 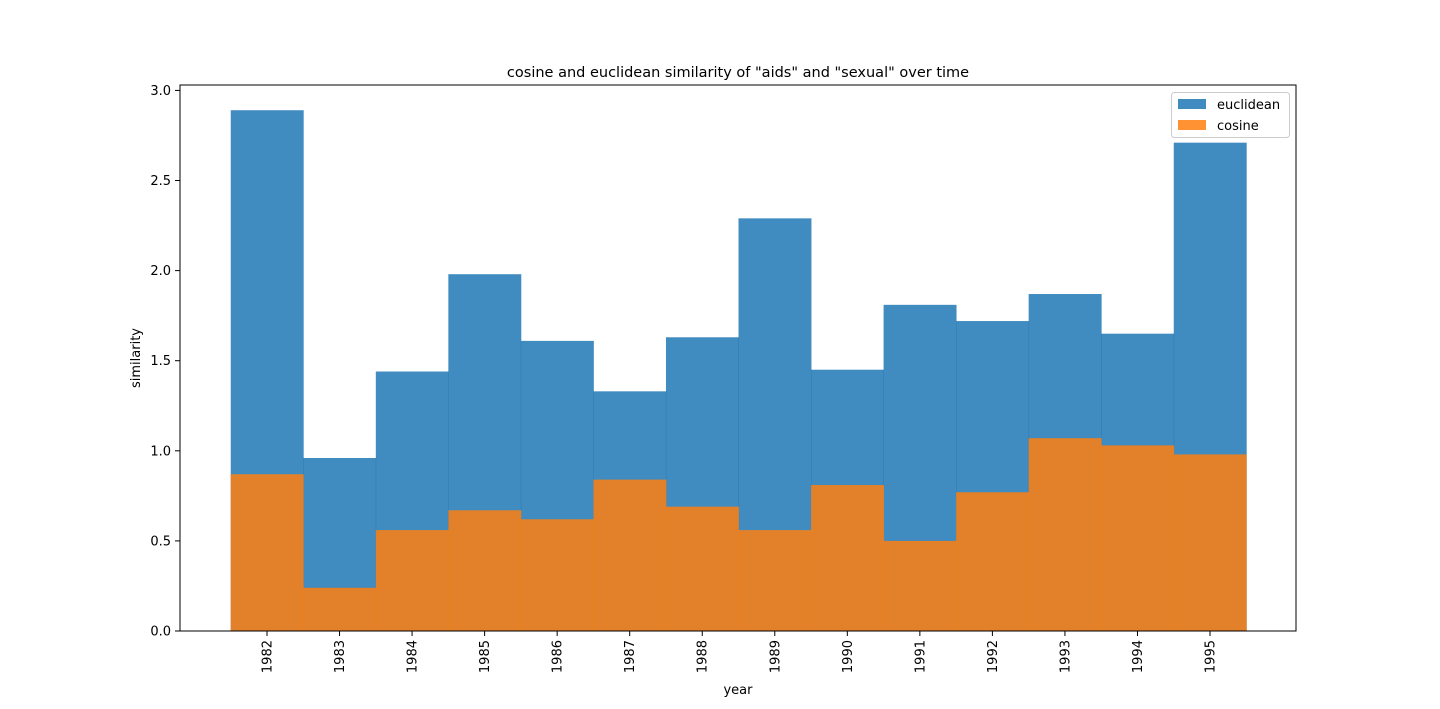 I want to click on bar-cosine-1992, so click(x=993, y=561).